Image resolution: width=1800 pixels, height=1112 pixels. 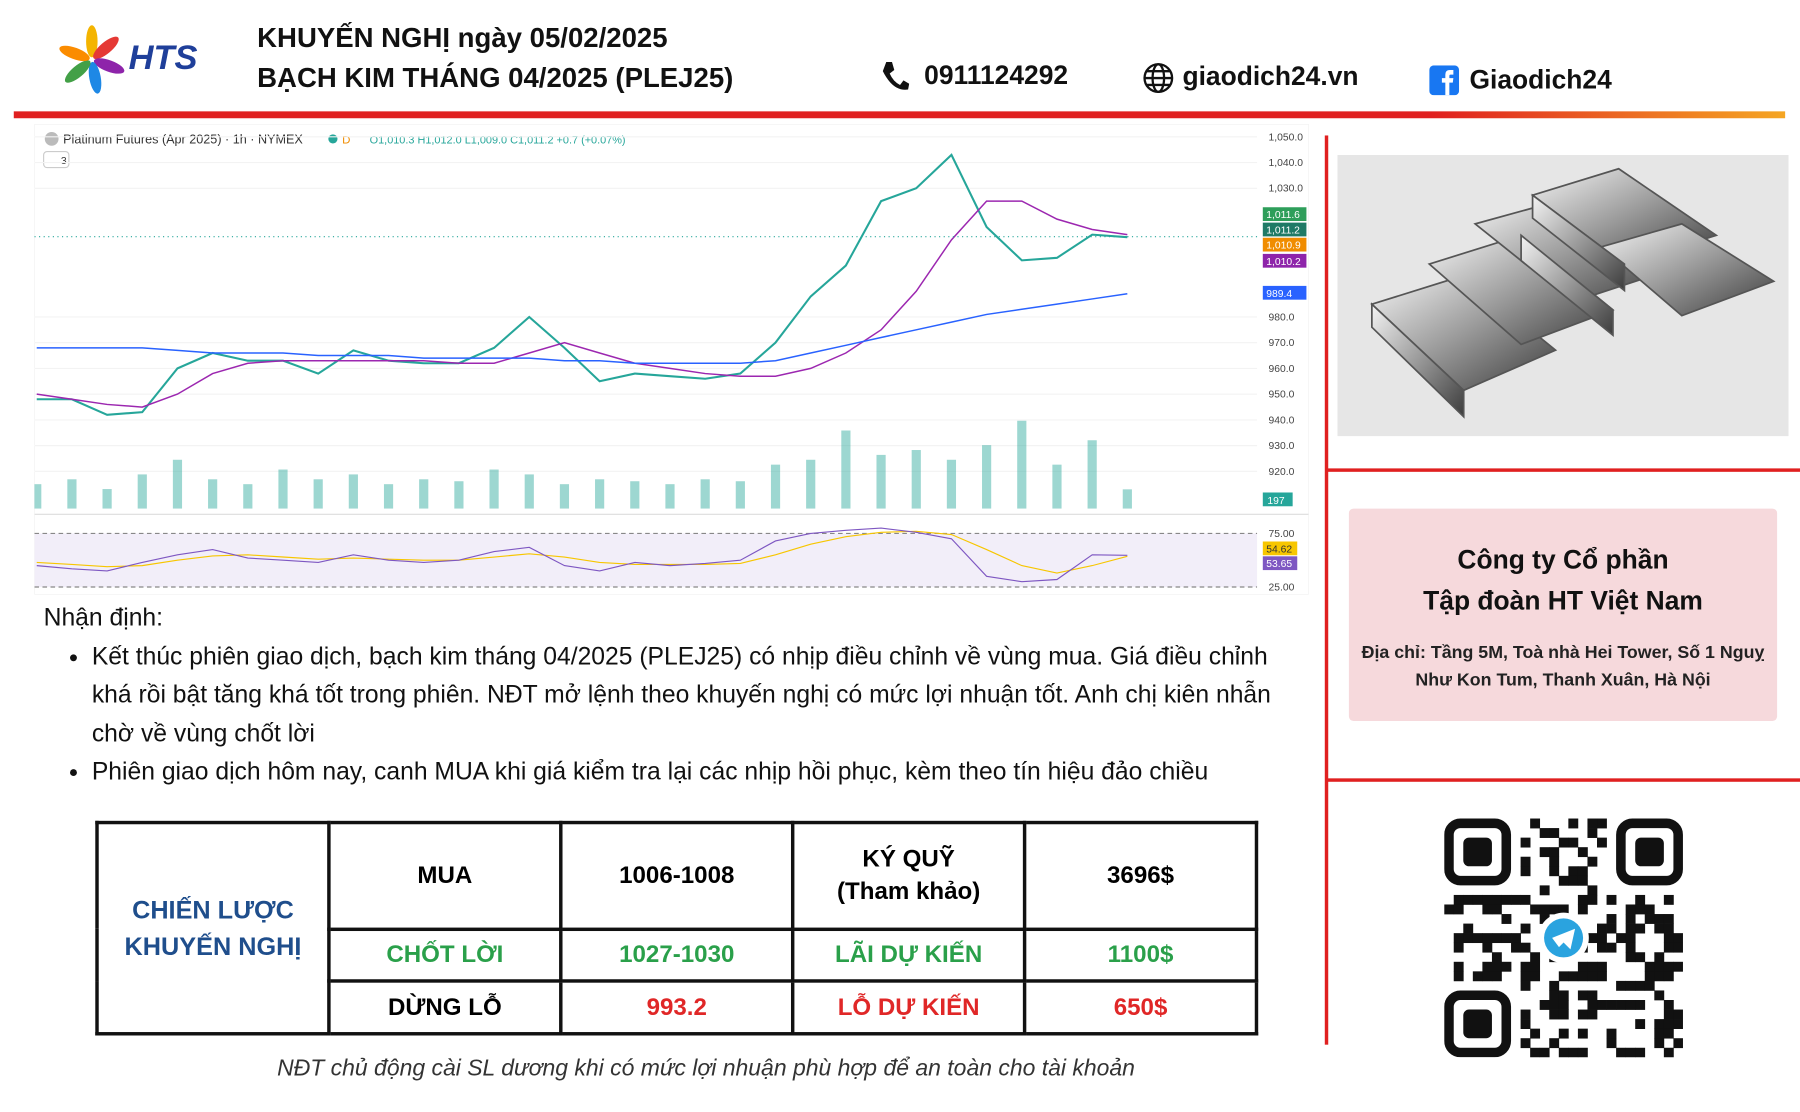 What do you see at coordinates (1326, 590) in the screenshot?
I see `divider-vertical` at bounding box center [1326, 590].